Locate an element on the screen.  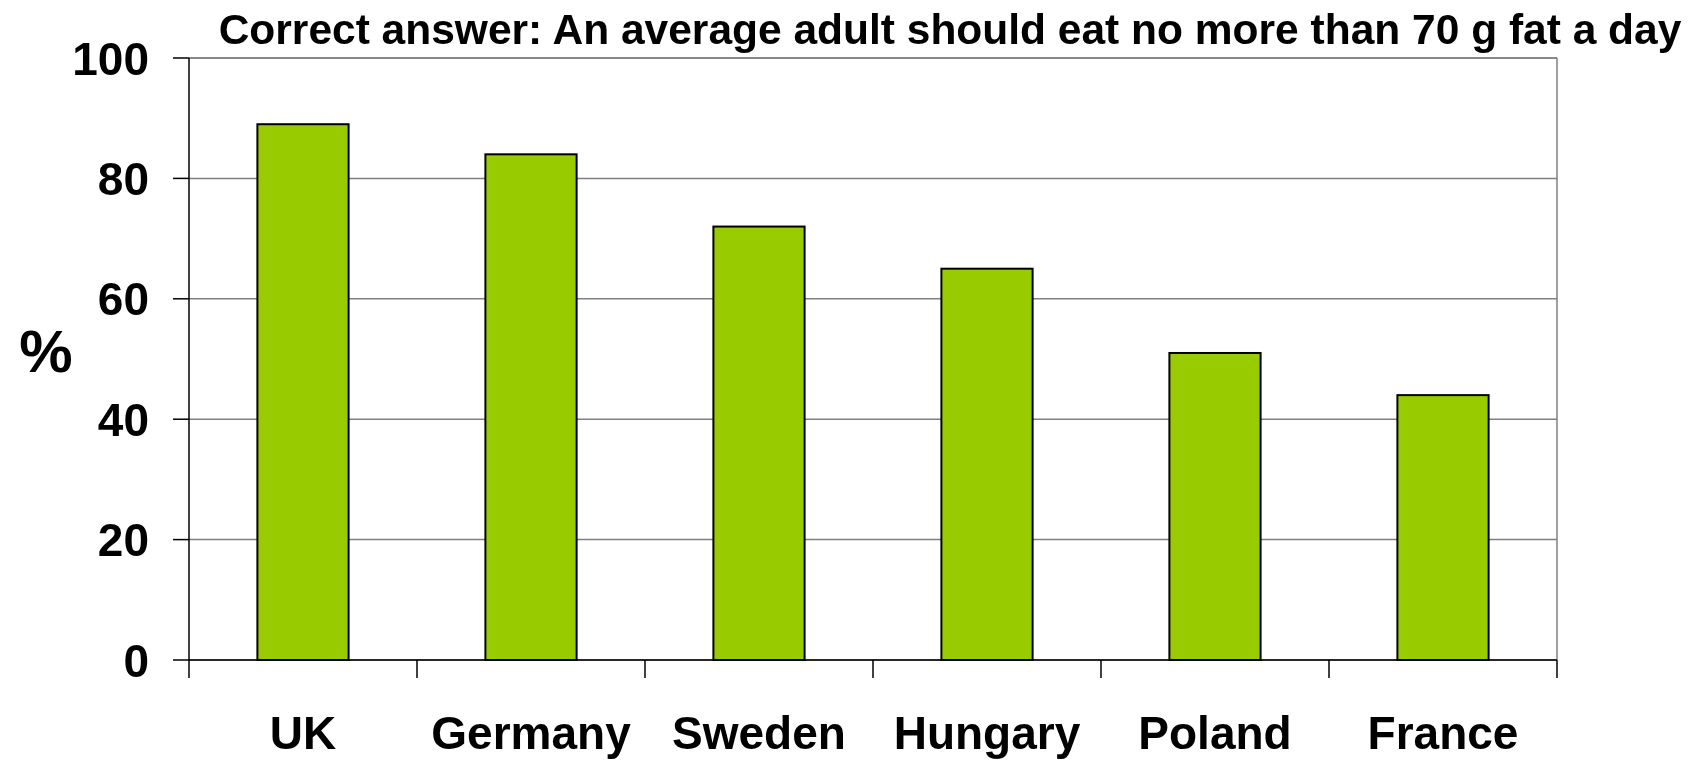
x-tick-label: UK is located at coordinates (303, 733).